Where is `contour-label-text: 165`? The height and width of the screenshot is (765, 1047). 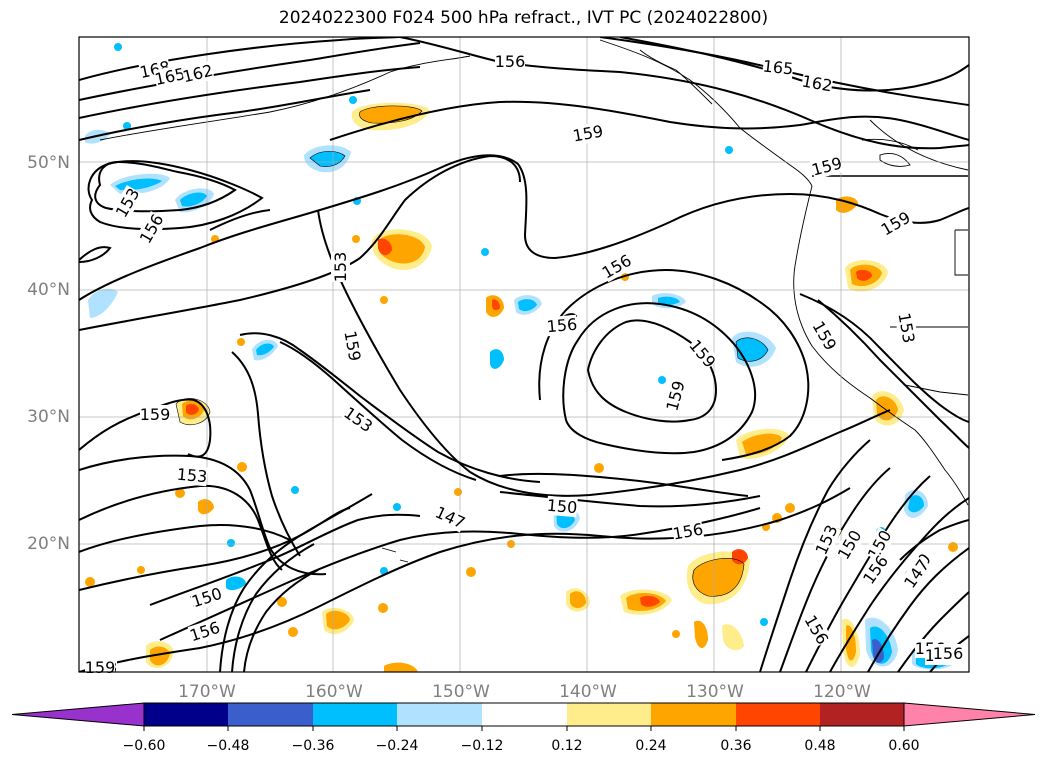 contour-label-text: 165 is located at coordinates (778, 67).